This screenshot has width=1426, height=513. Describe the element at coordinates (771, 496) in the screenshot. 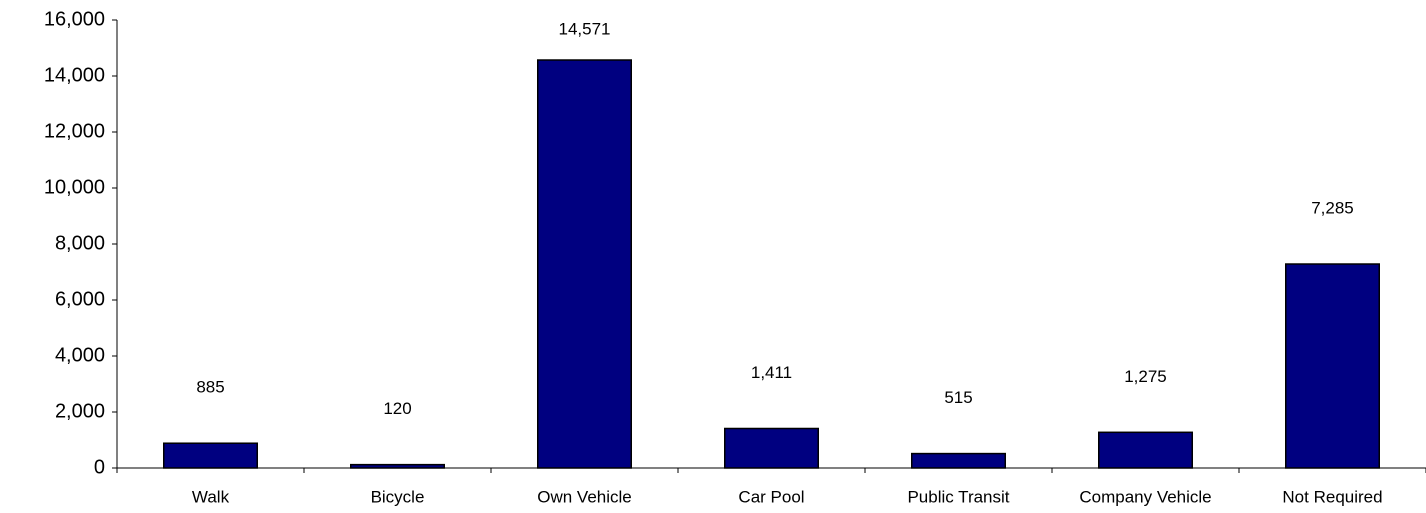

I see `x-tick-label: Car Pool` at that location.